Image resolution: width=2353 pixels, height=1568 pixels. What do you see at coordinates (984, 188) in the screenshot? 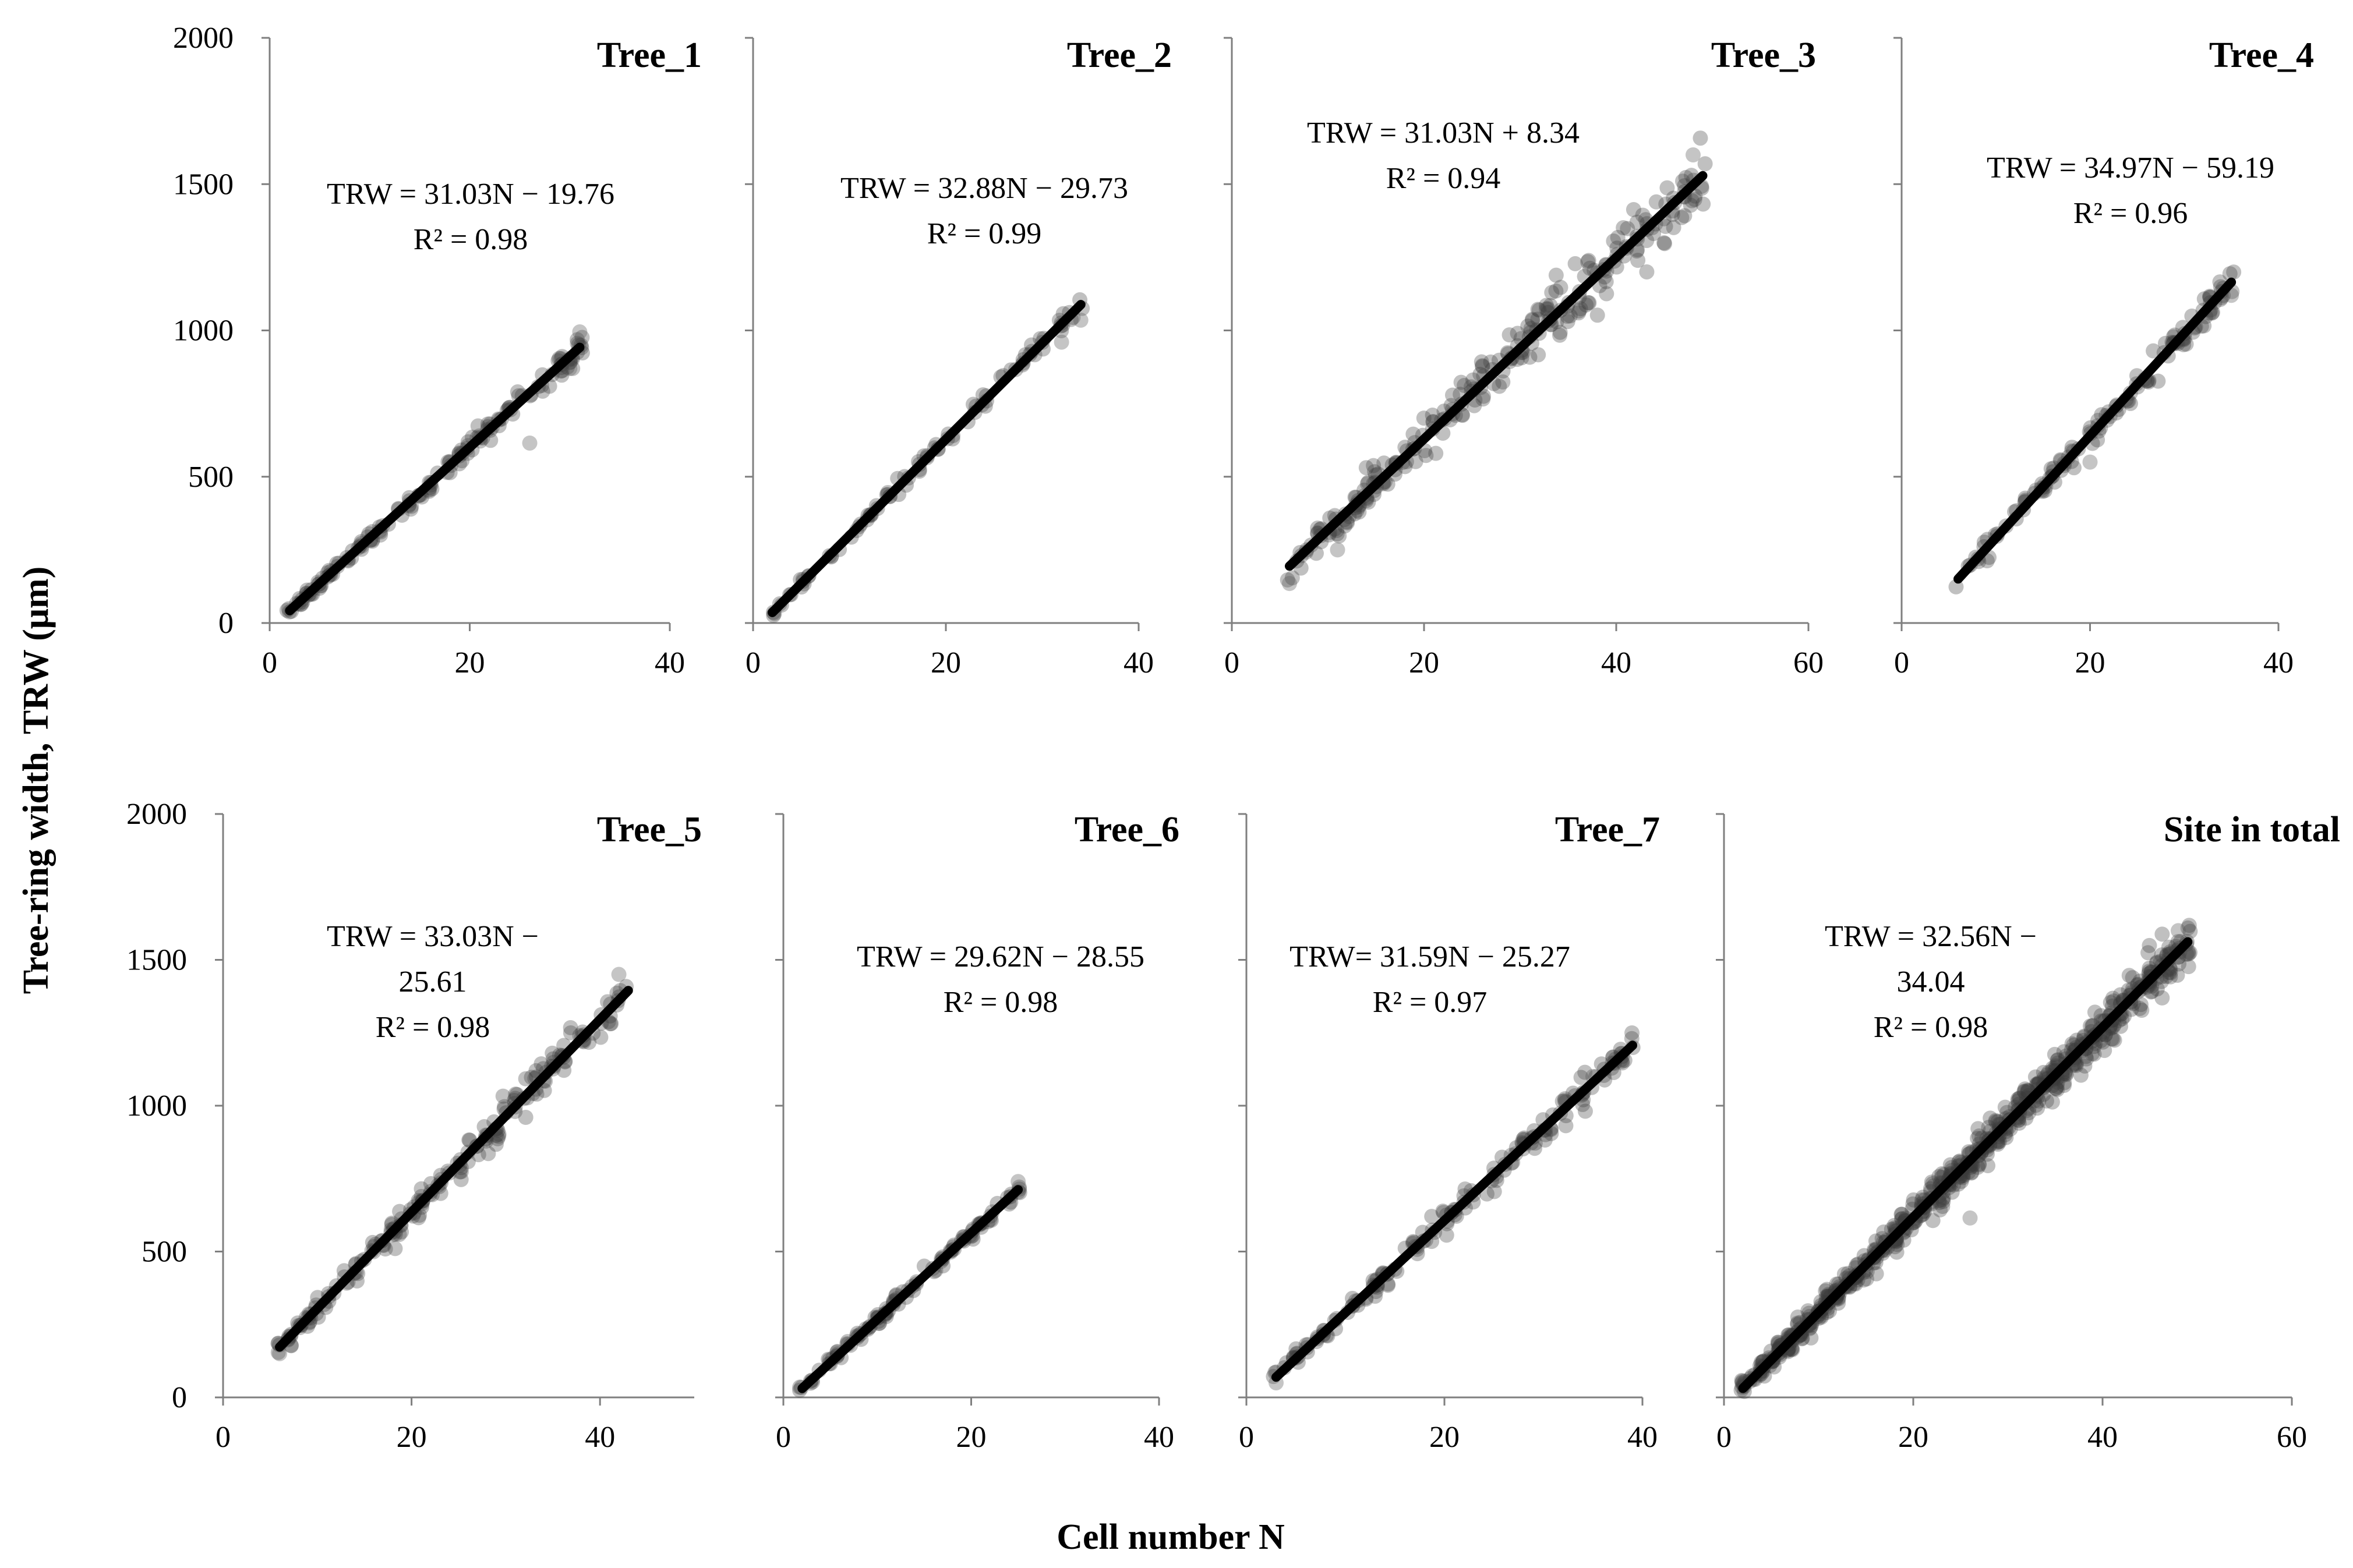
I see `equation-label: TRW = 32.88N − 29.73` at bounding box center [984, 188].